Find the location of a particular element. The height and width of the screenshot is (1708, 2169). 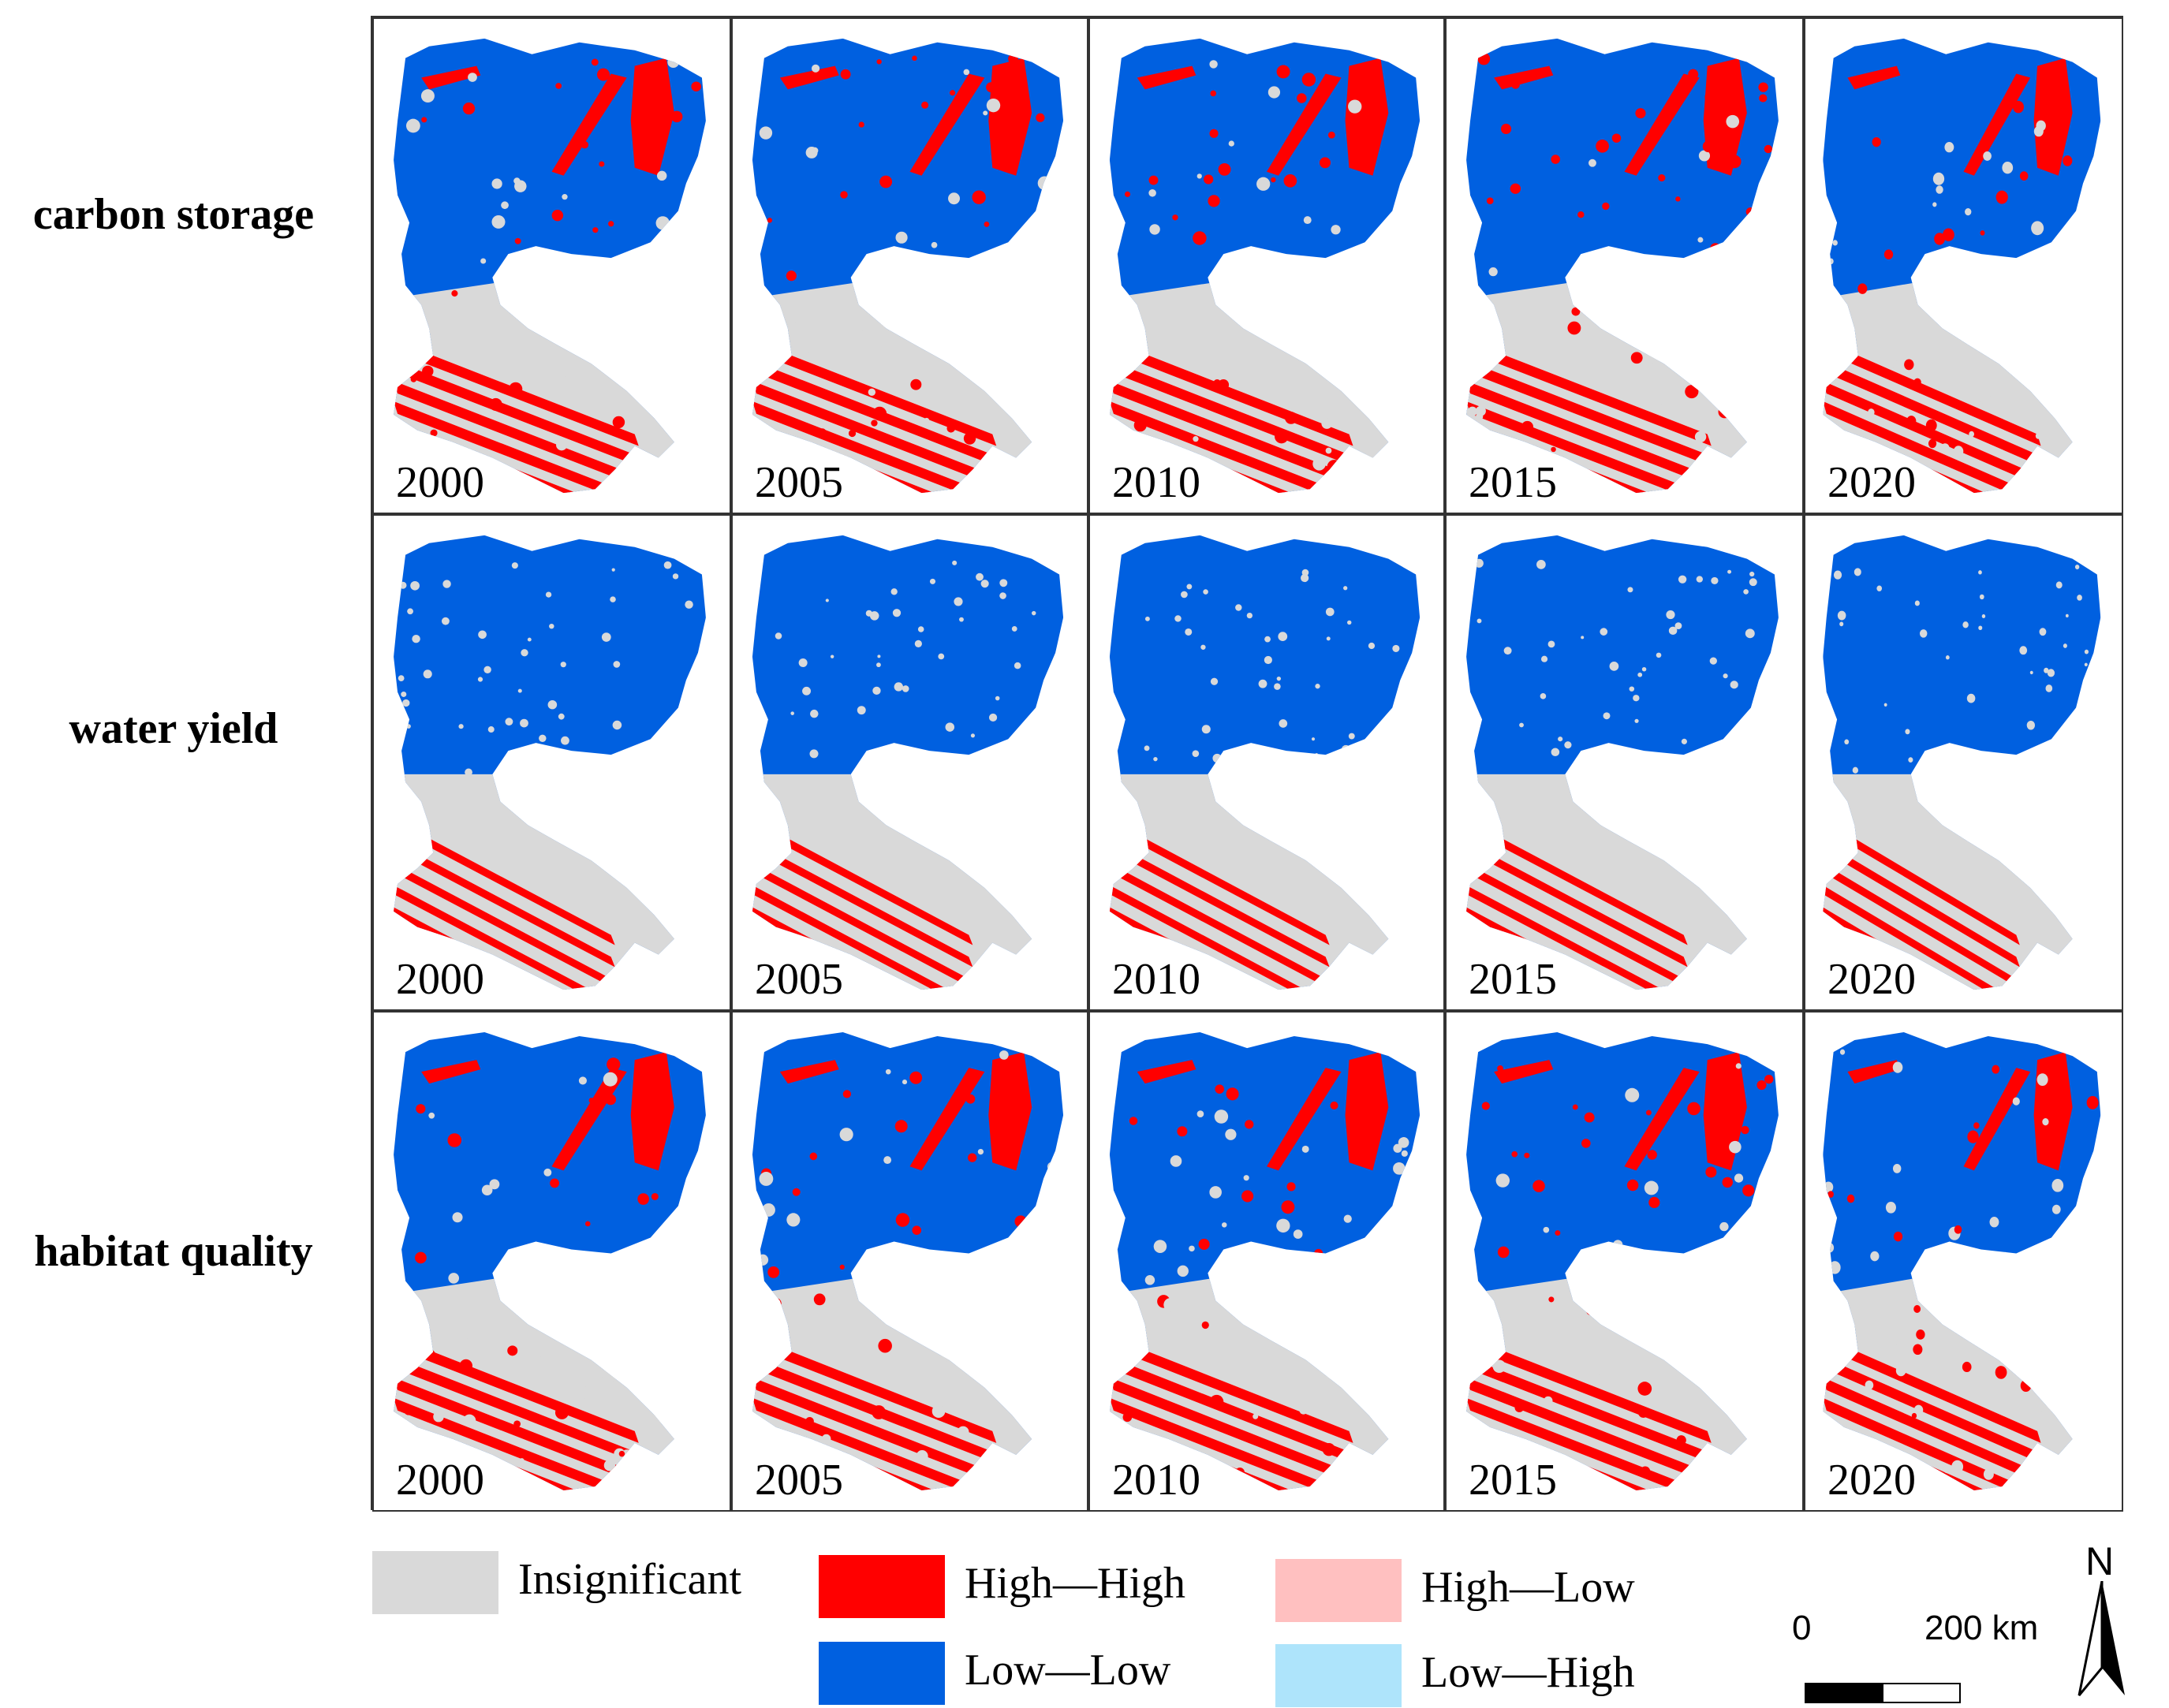

map-panel-habitat-quality-2015: 2015 is located at coordinates (1624, 1261).